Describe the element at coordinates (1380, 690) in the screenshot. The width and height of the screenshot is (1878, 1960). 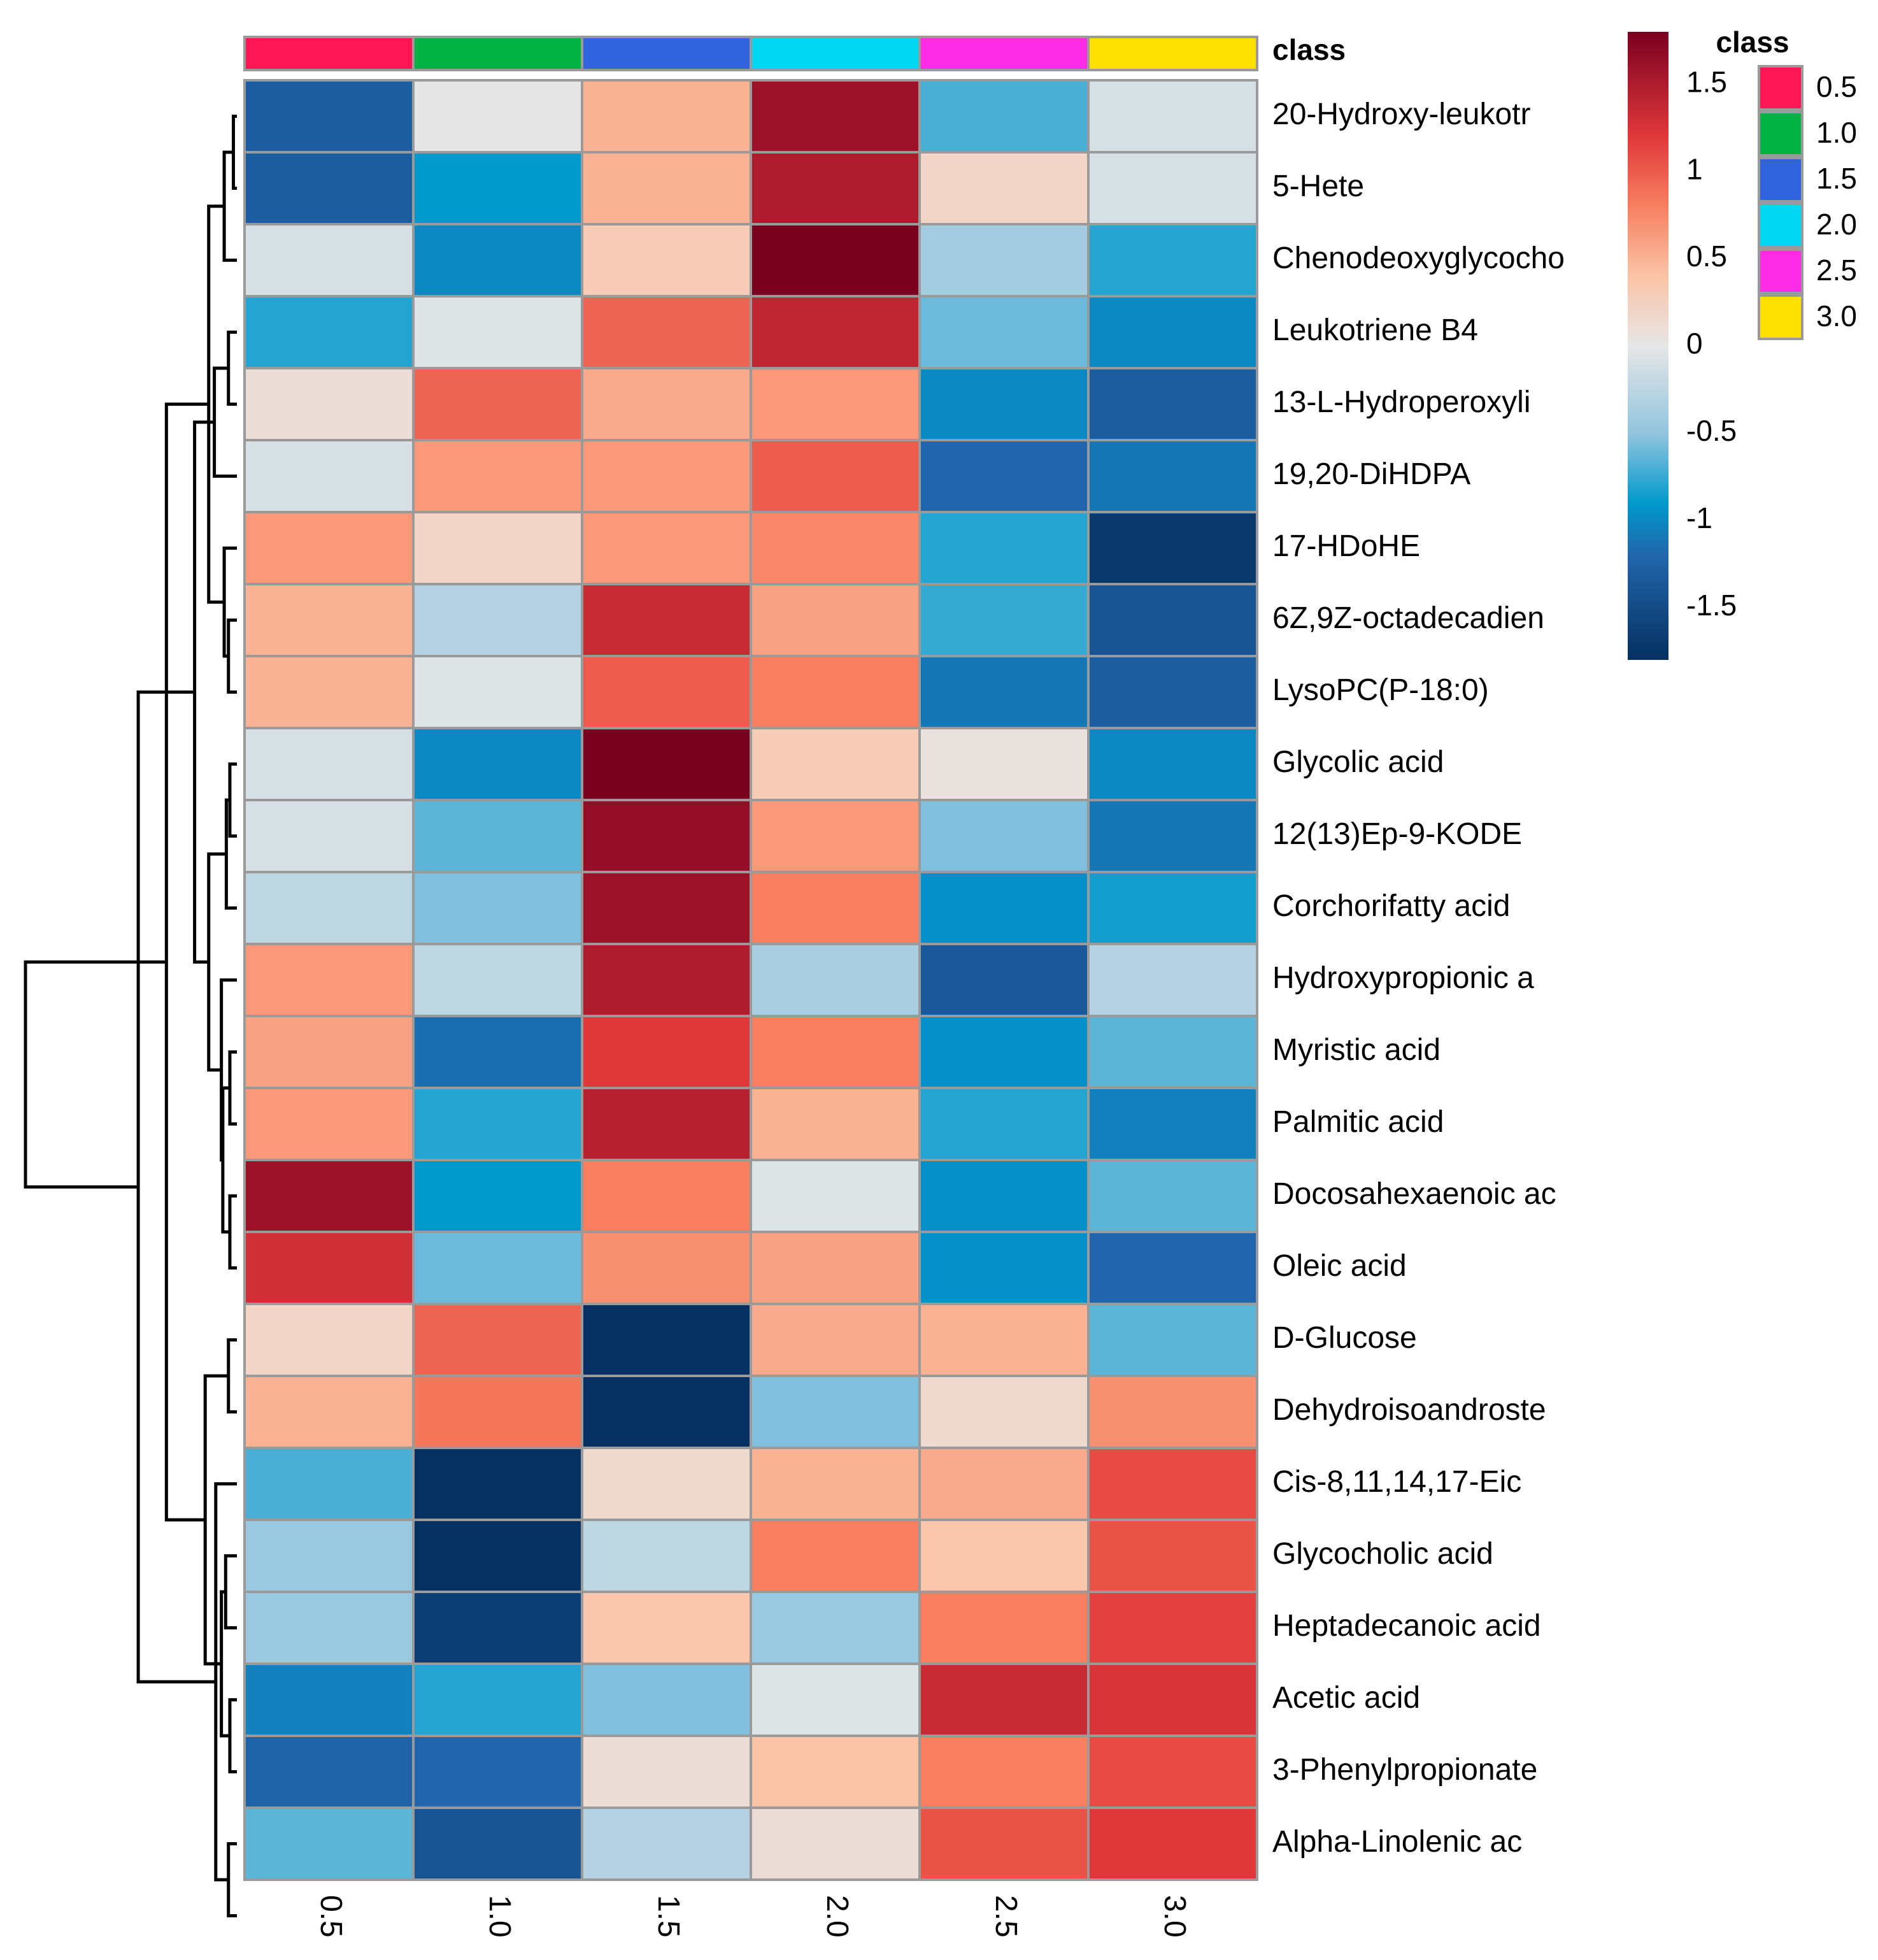
I see `row-label: LysoPC(P-18:0)` at that location.